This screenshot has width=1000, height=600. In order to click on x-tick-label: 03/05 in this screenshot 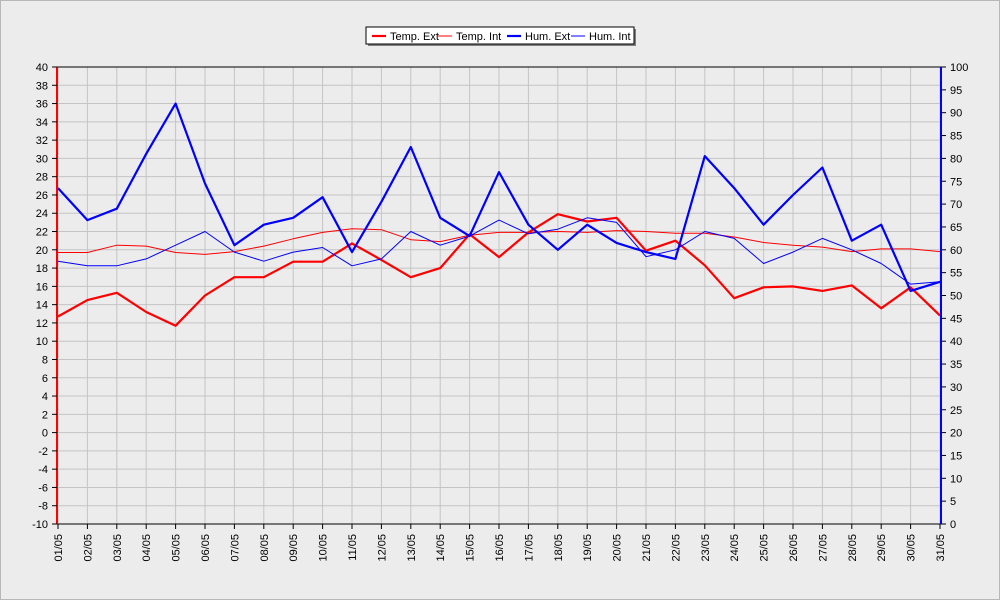, I will do `click(118, 548)`.